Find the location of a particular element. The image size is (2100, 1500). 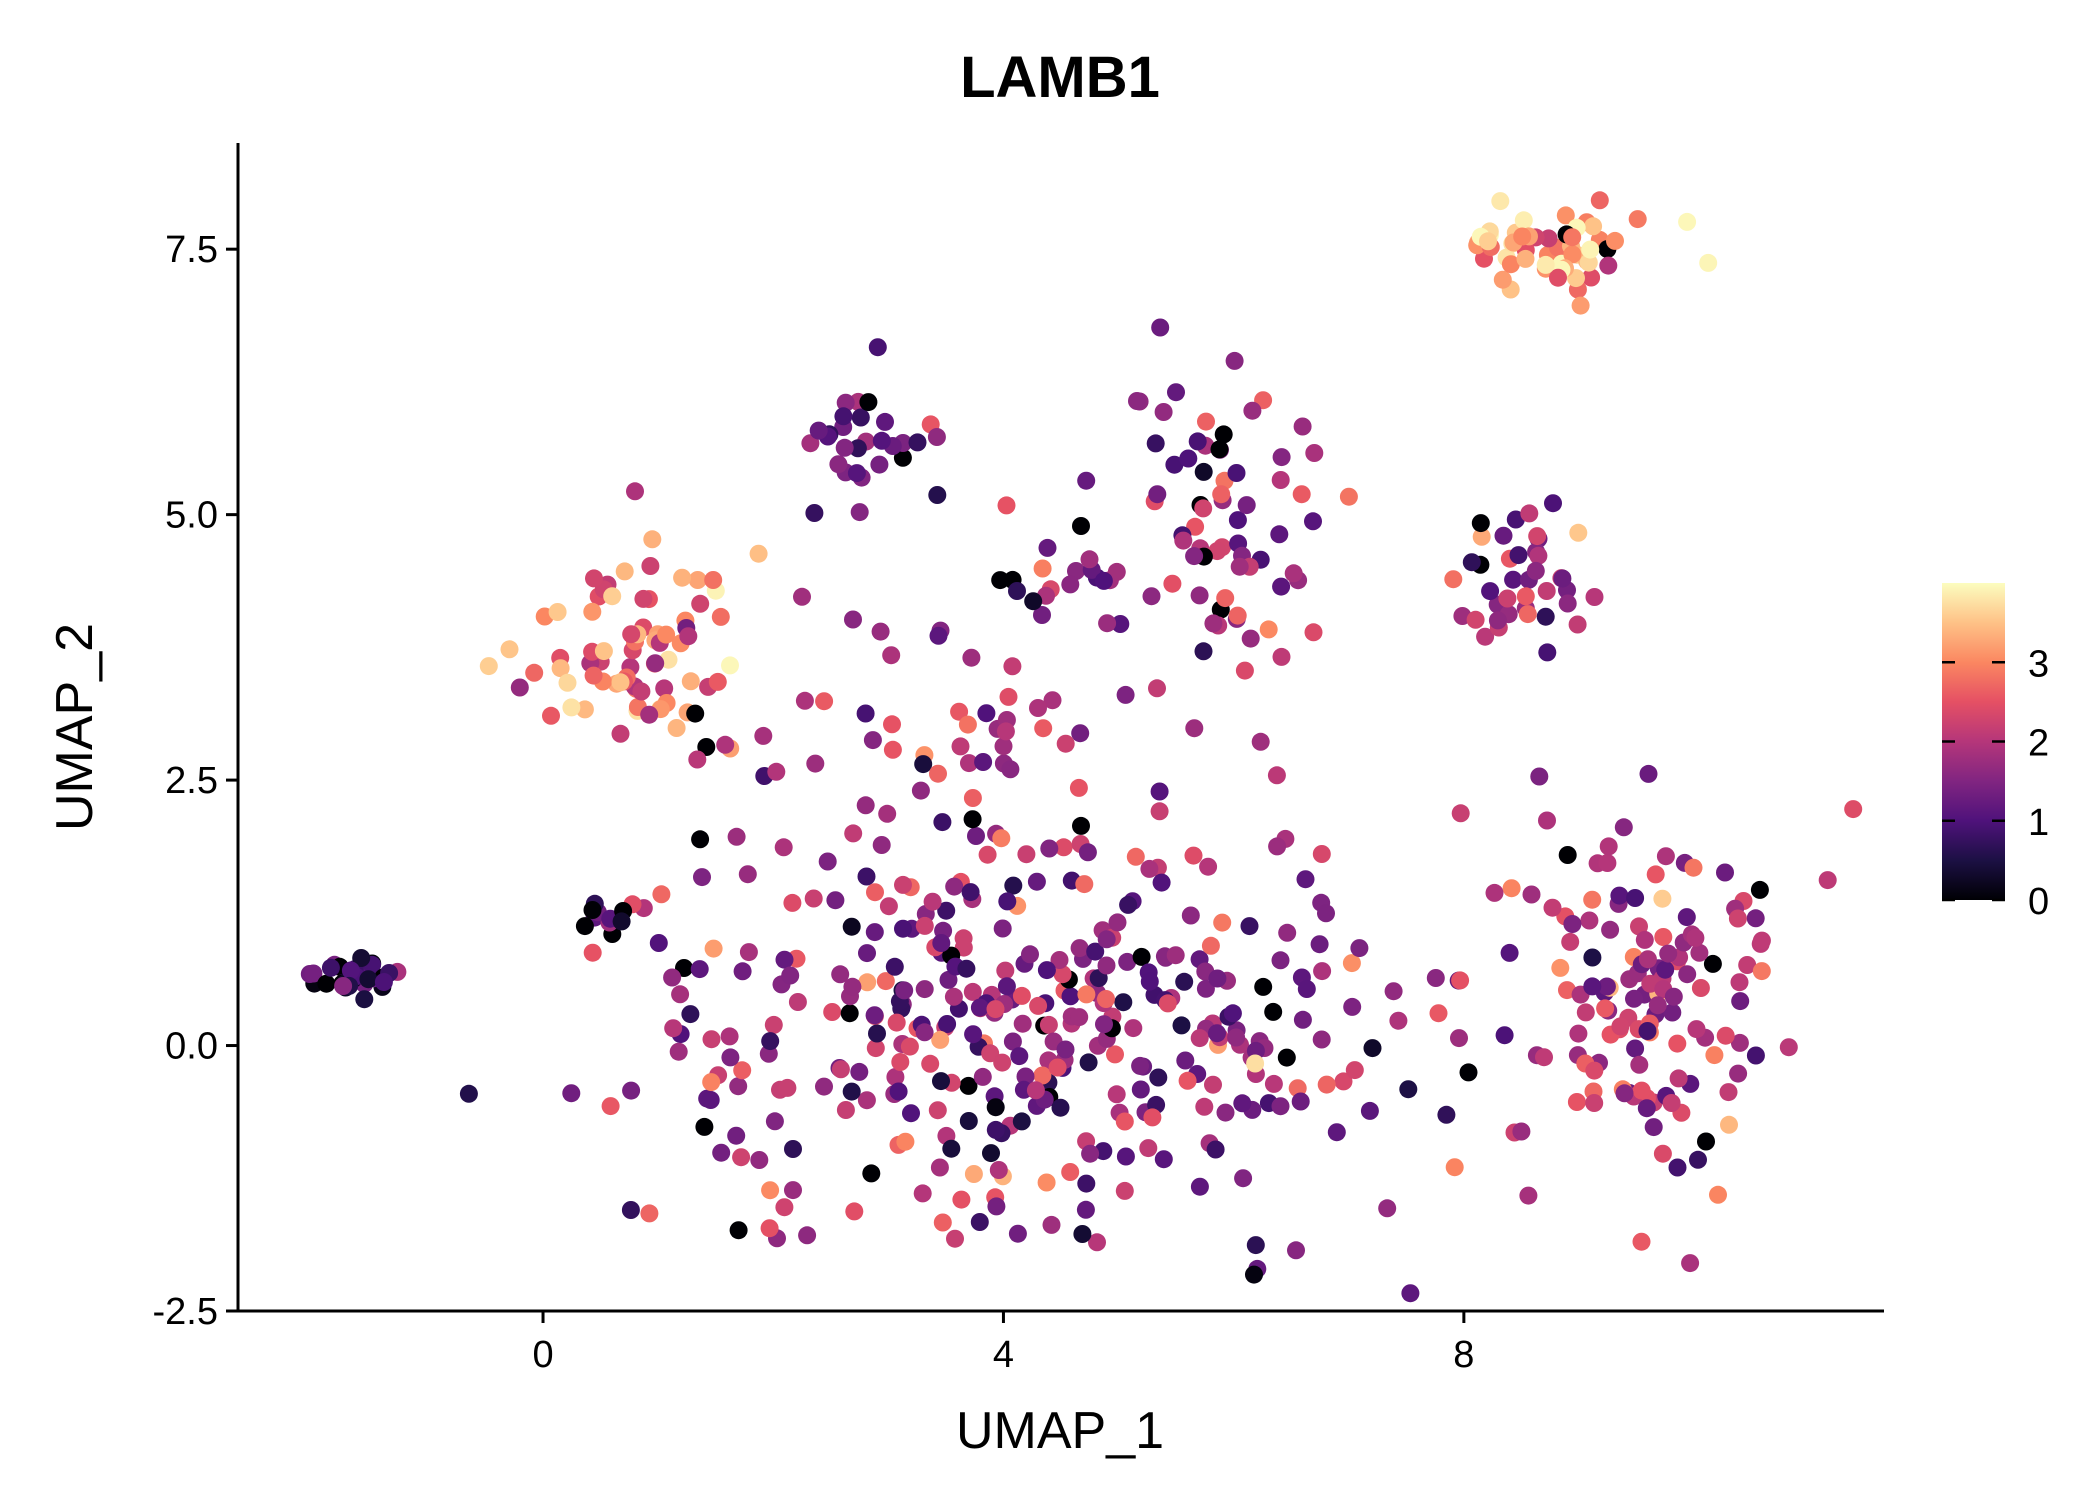

x-tick-label: 4 is located at coordinates (1003, 1355).